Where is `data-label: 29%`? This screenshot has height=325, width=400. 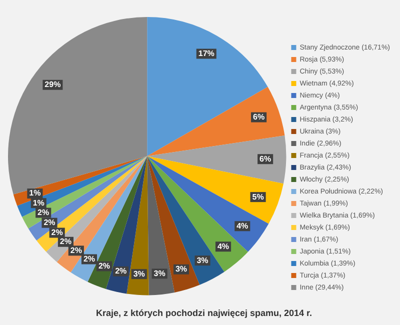 data-label: 29% is located at coordinates (52, 85).